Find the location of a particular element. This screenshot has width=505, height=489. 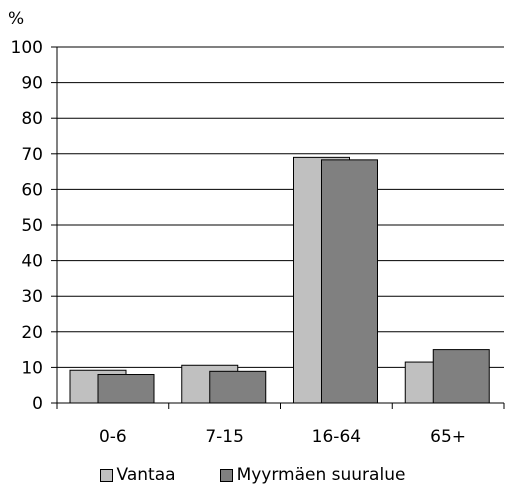

y-tick-label-10: 10 is located at coordinates (32, 368).